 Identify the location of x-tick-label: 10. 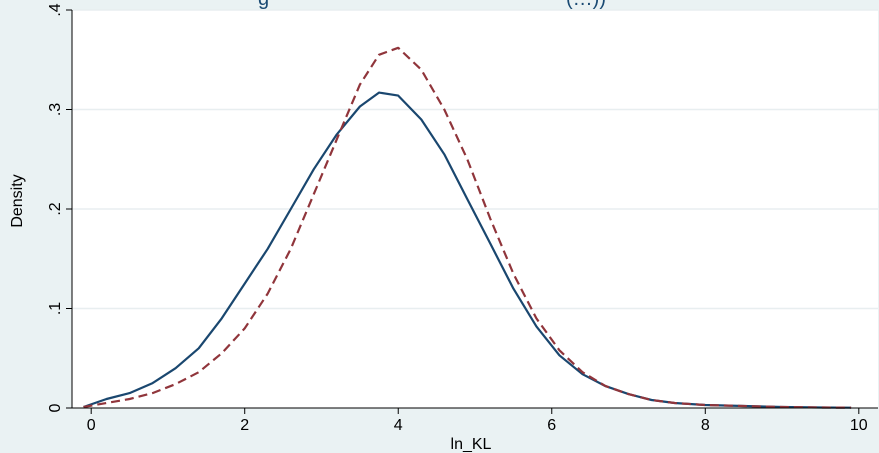
(859, 425).